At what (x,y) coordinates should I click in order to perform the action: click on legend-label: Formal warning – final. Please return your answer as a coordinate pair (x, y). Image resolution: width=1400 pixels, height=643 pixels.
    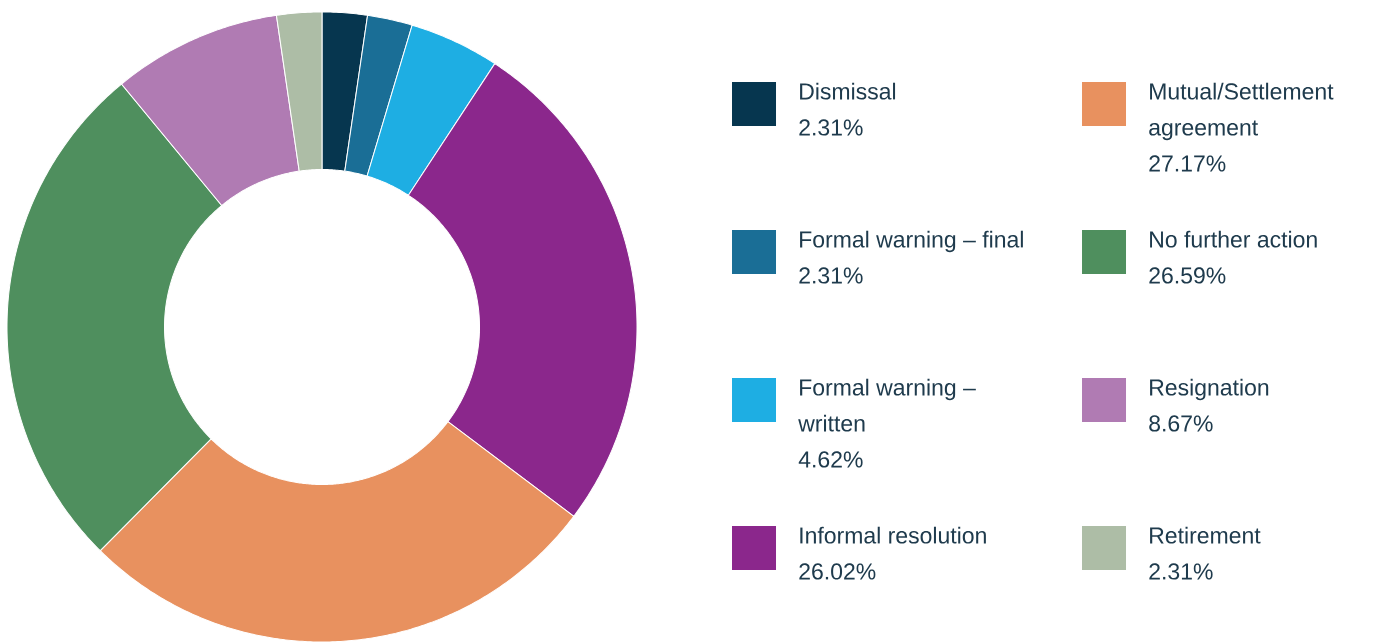
    Looking at the image, I should click on (911, 241).